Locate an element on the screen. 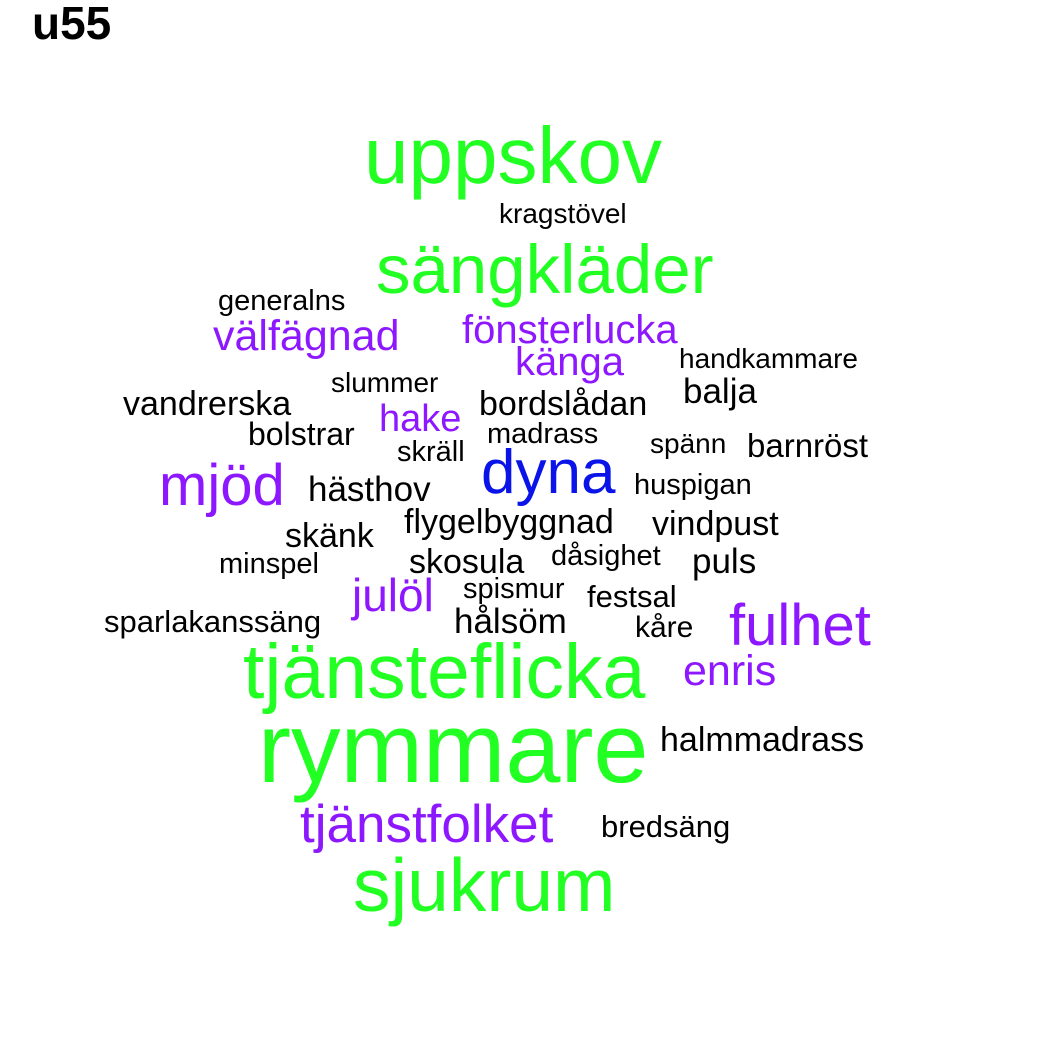 This screenshot has width=1050, height=1050. word-rymmare: rymmare is located at coordinates (453, 747).